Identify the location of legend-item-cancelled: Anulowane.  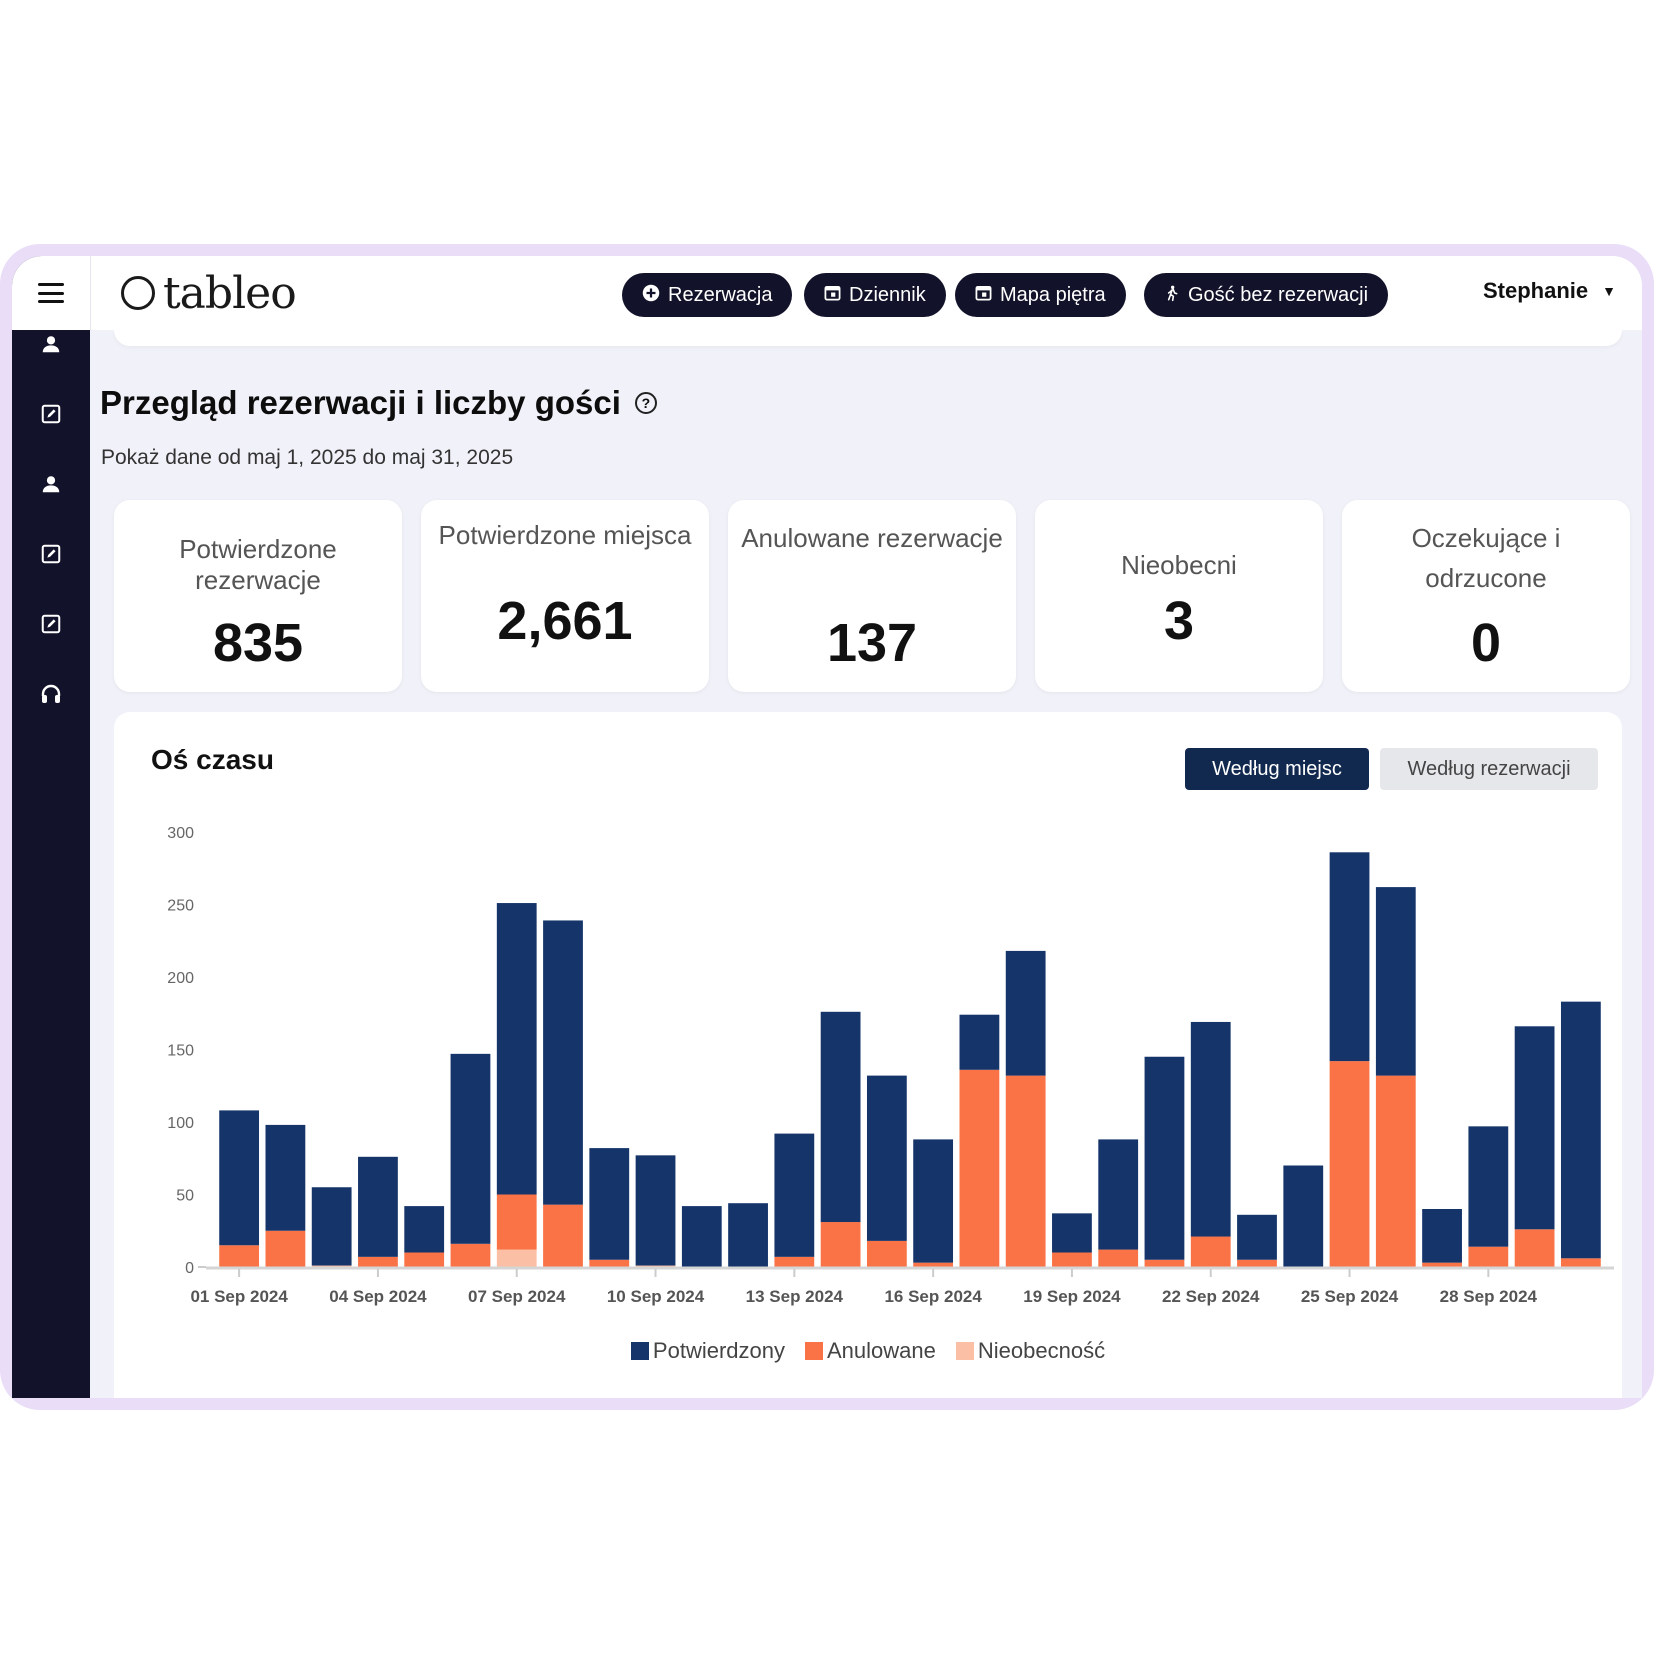
(870, 1351).